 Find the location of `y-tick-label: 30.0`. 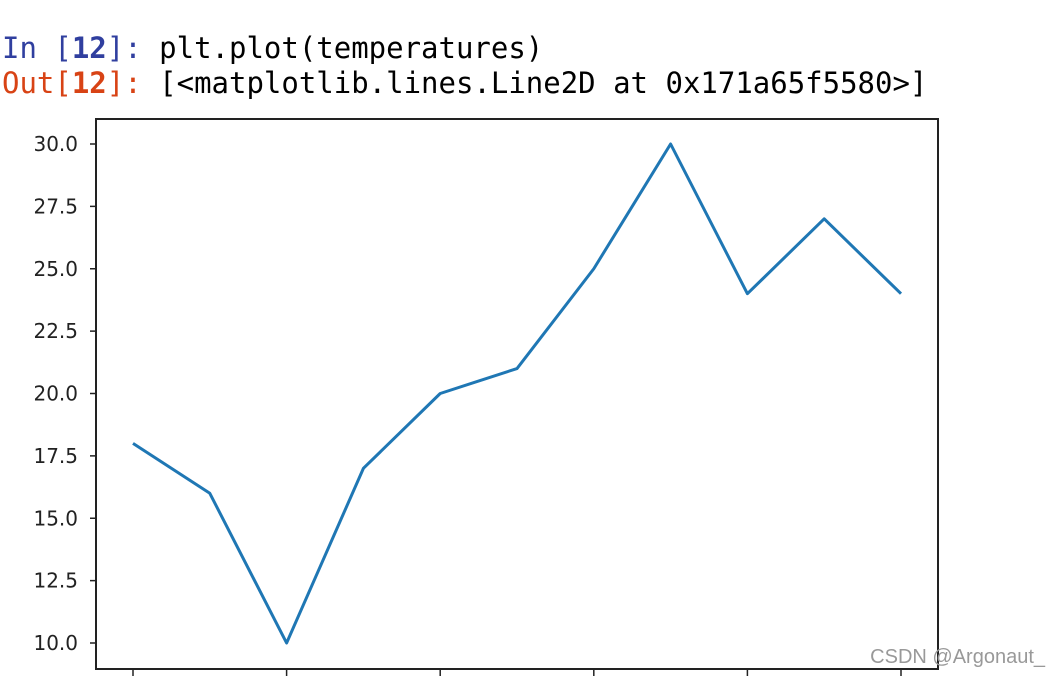

y-tick-label: 30.0 is located at coordinates (55, 144).